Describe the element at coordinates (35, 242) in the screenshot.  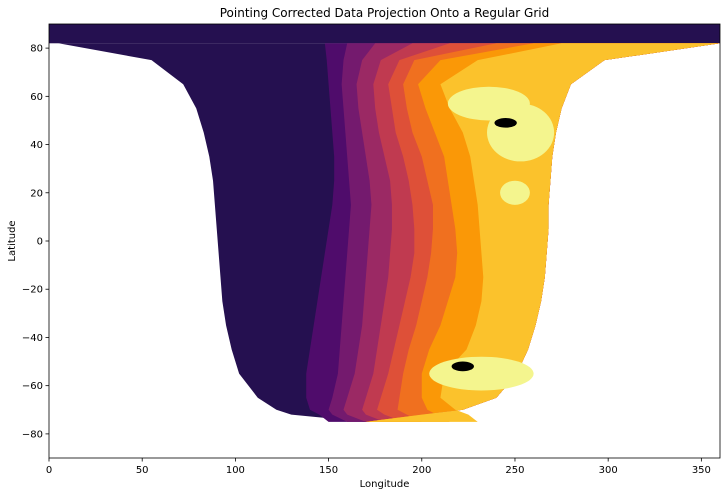
I see `y-axis: −80 −60 −40 −20 0 20 40 60 80` at that location.